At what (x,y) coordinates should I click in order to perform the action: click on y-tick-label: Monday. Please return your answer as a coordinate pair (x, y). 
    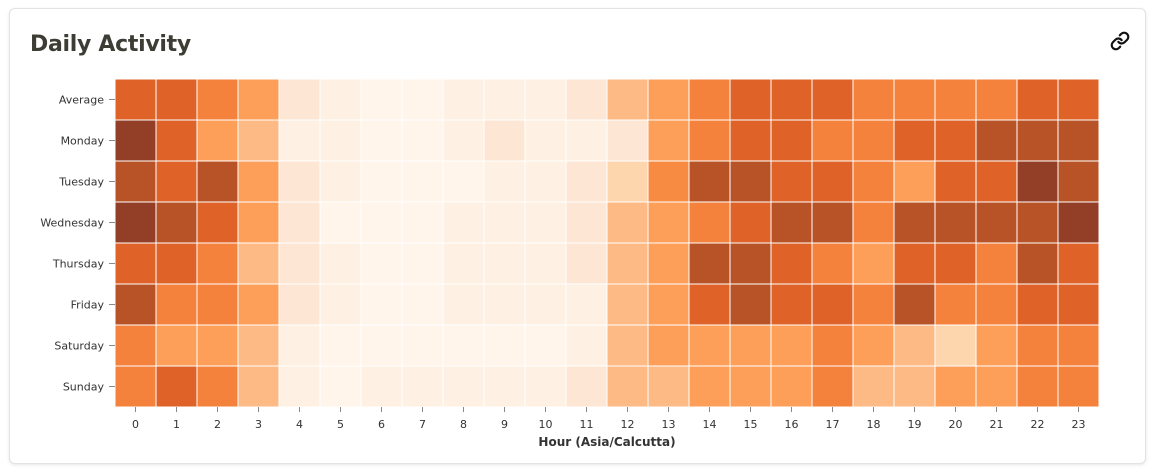
    Looking at the image, I should click on (83, 141).